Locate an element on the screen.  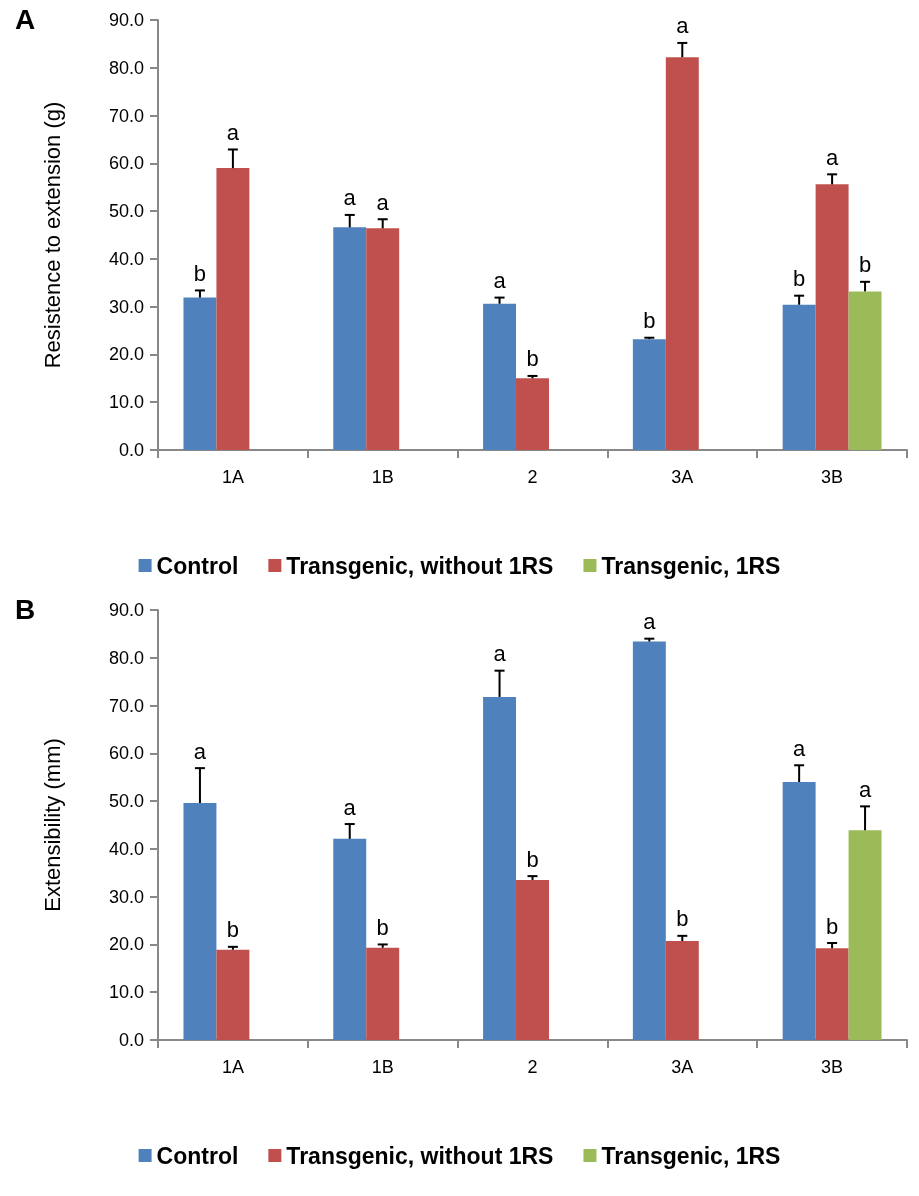
y-axis-title: Resistence to extension (g) is located at coordinates (52, 235).